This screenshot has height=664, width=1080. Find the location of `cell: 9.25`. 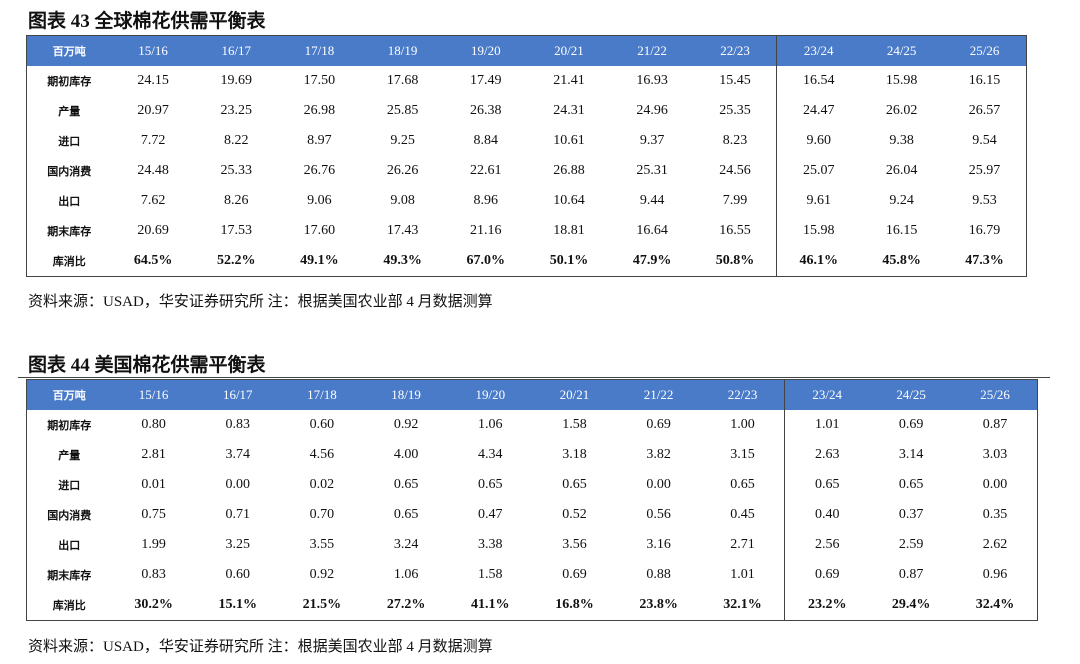

cell: 9.25 is located at coordinates (402, 140).